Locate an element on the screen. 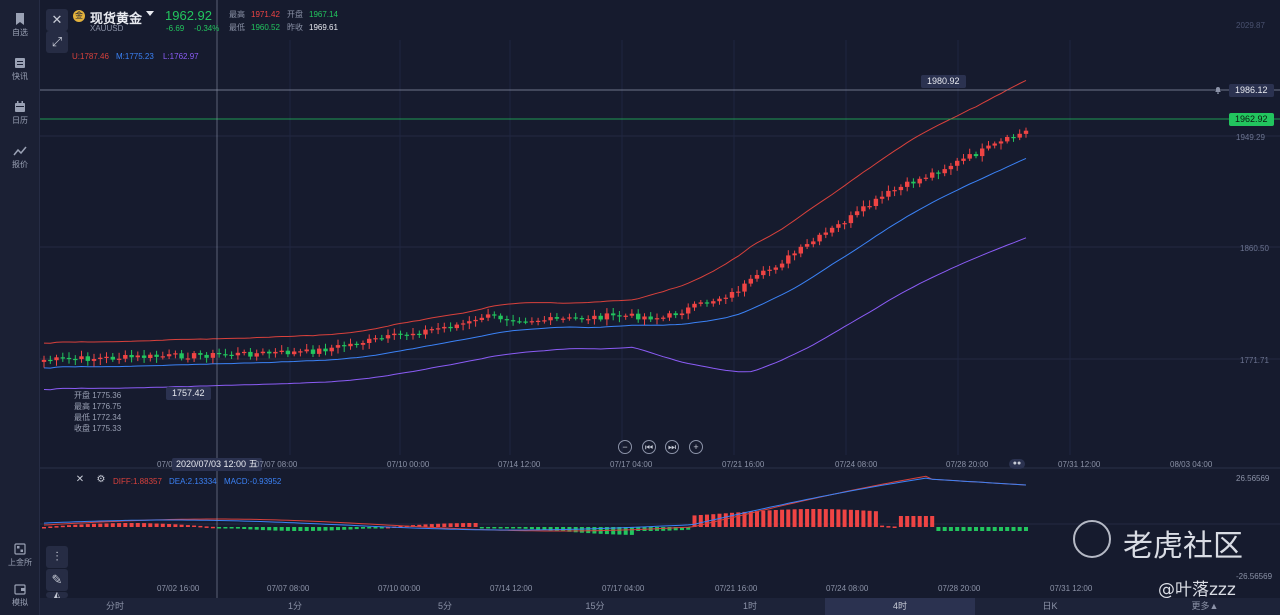 The width and height of the screenshot is (1280, 615). macd-axis-bottom: -26.56569 is located at coordinates (1254, 576).